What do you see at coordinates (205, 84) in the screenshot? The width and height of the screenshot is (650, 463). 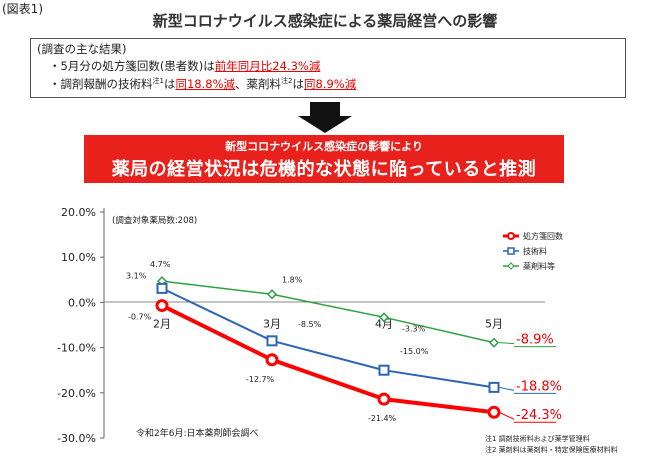 I see `finding-tech-fee-value: 同18.8%減` at bounding box center [205, 84].